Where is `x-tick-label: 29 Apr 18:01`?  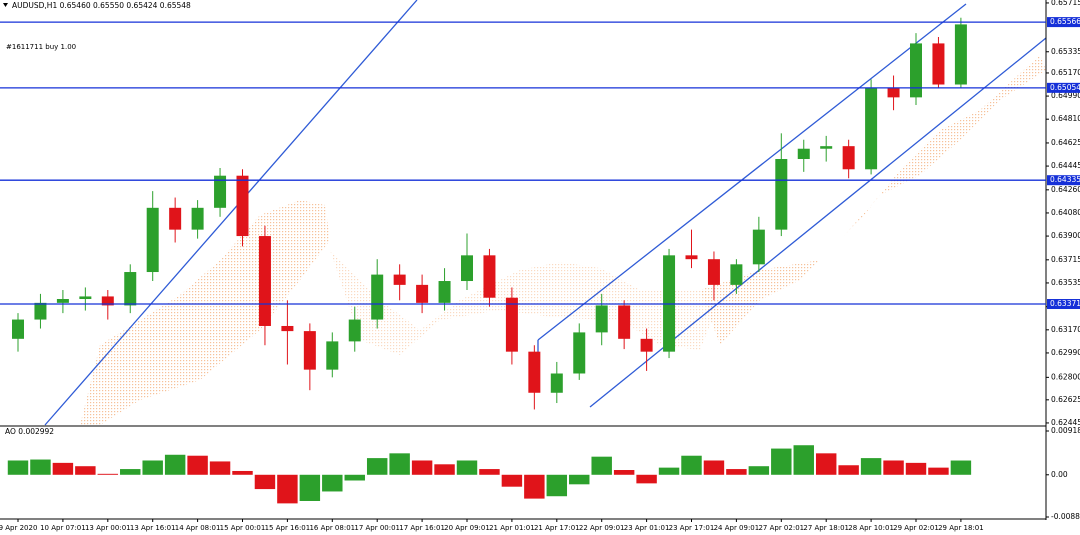
x-tick-label: 29 Apr 18:01 is located at coordinates (961, 528).